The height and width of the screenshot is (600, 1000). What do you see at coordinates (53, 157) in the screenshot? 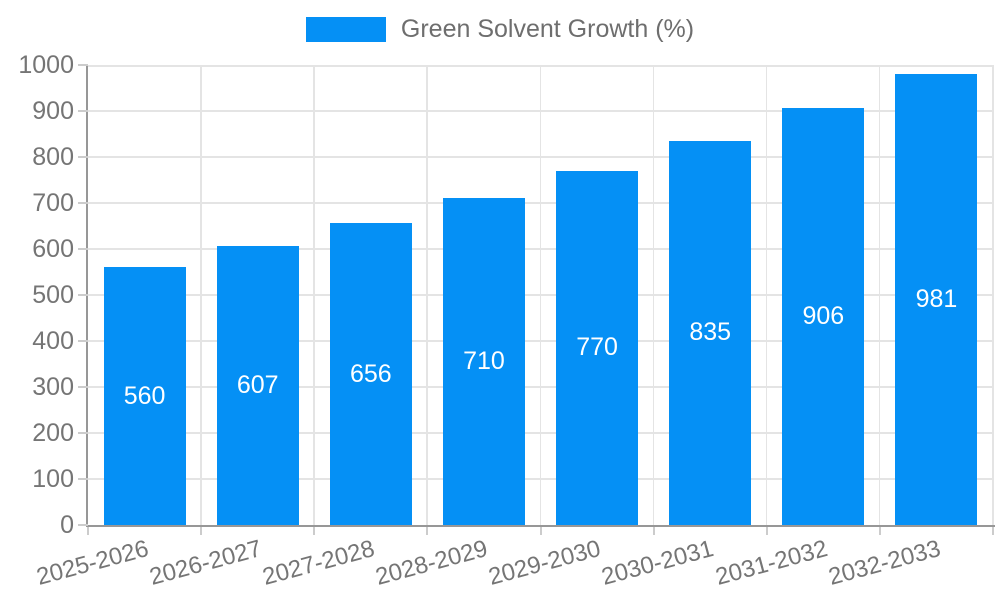
I see `y-tick-label: 800` at bounding box center [53, 157].